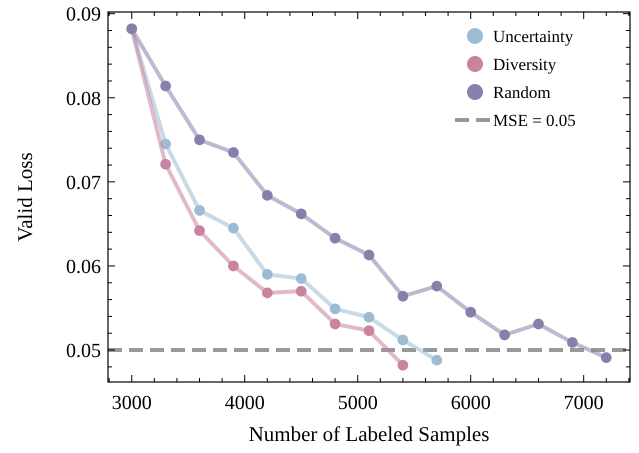 This screenshot has height=453, width=639. I want to click on legend-label: Diversity, so click(525, 64).